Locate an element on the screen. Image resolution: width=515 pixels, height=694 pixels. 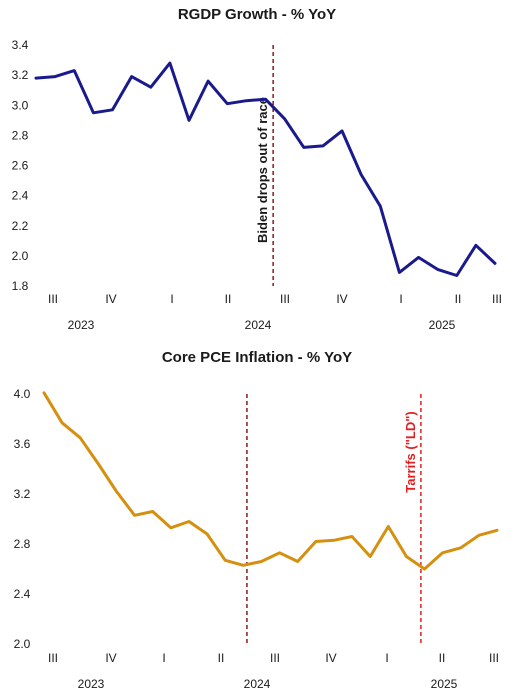
y-tick-label: 1.8 is located at coordinates (20, 286).